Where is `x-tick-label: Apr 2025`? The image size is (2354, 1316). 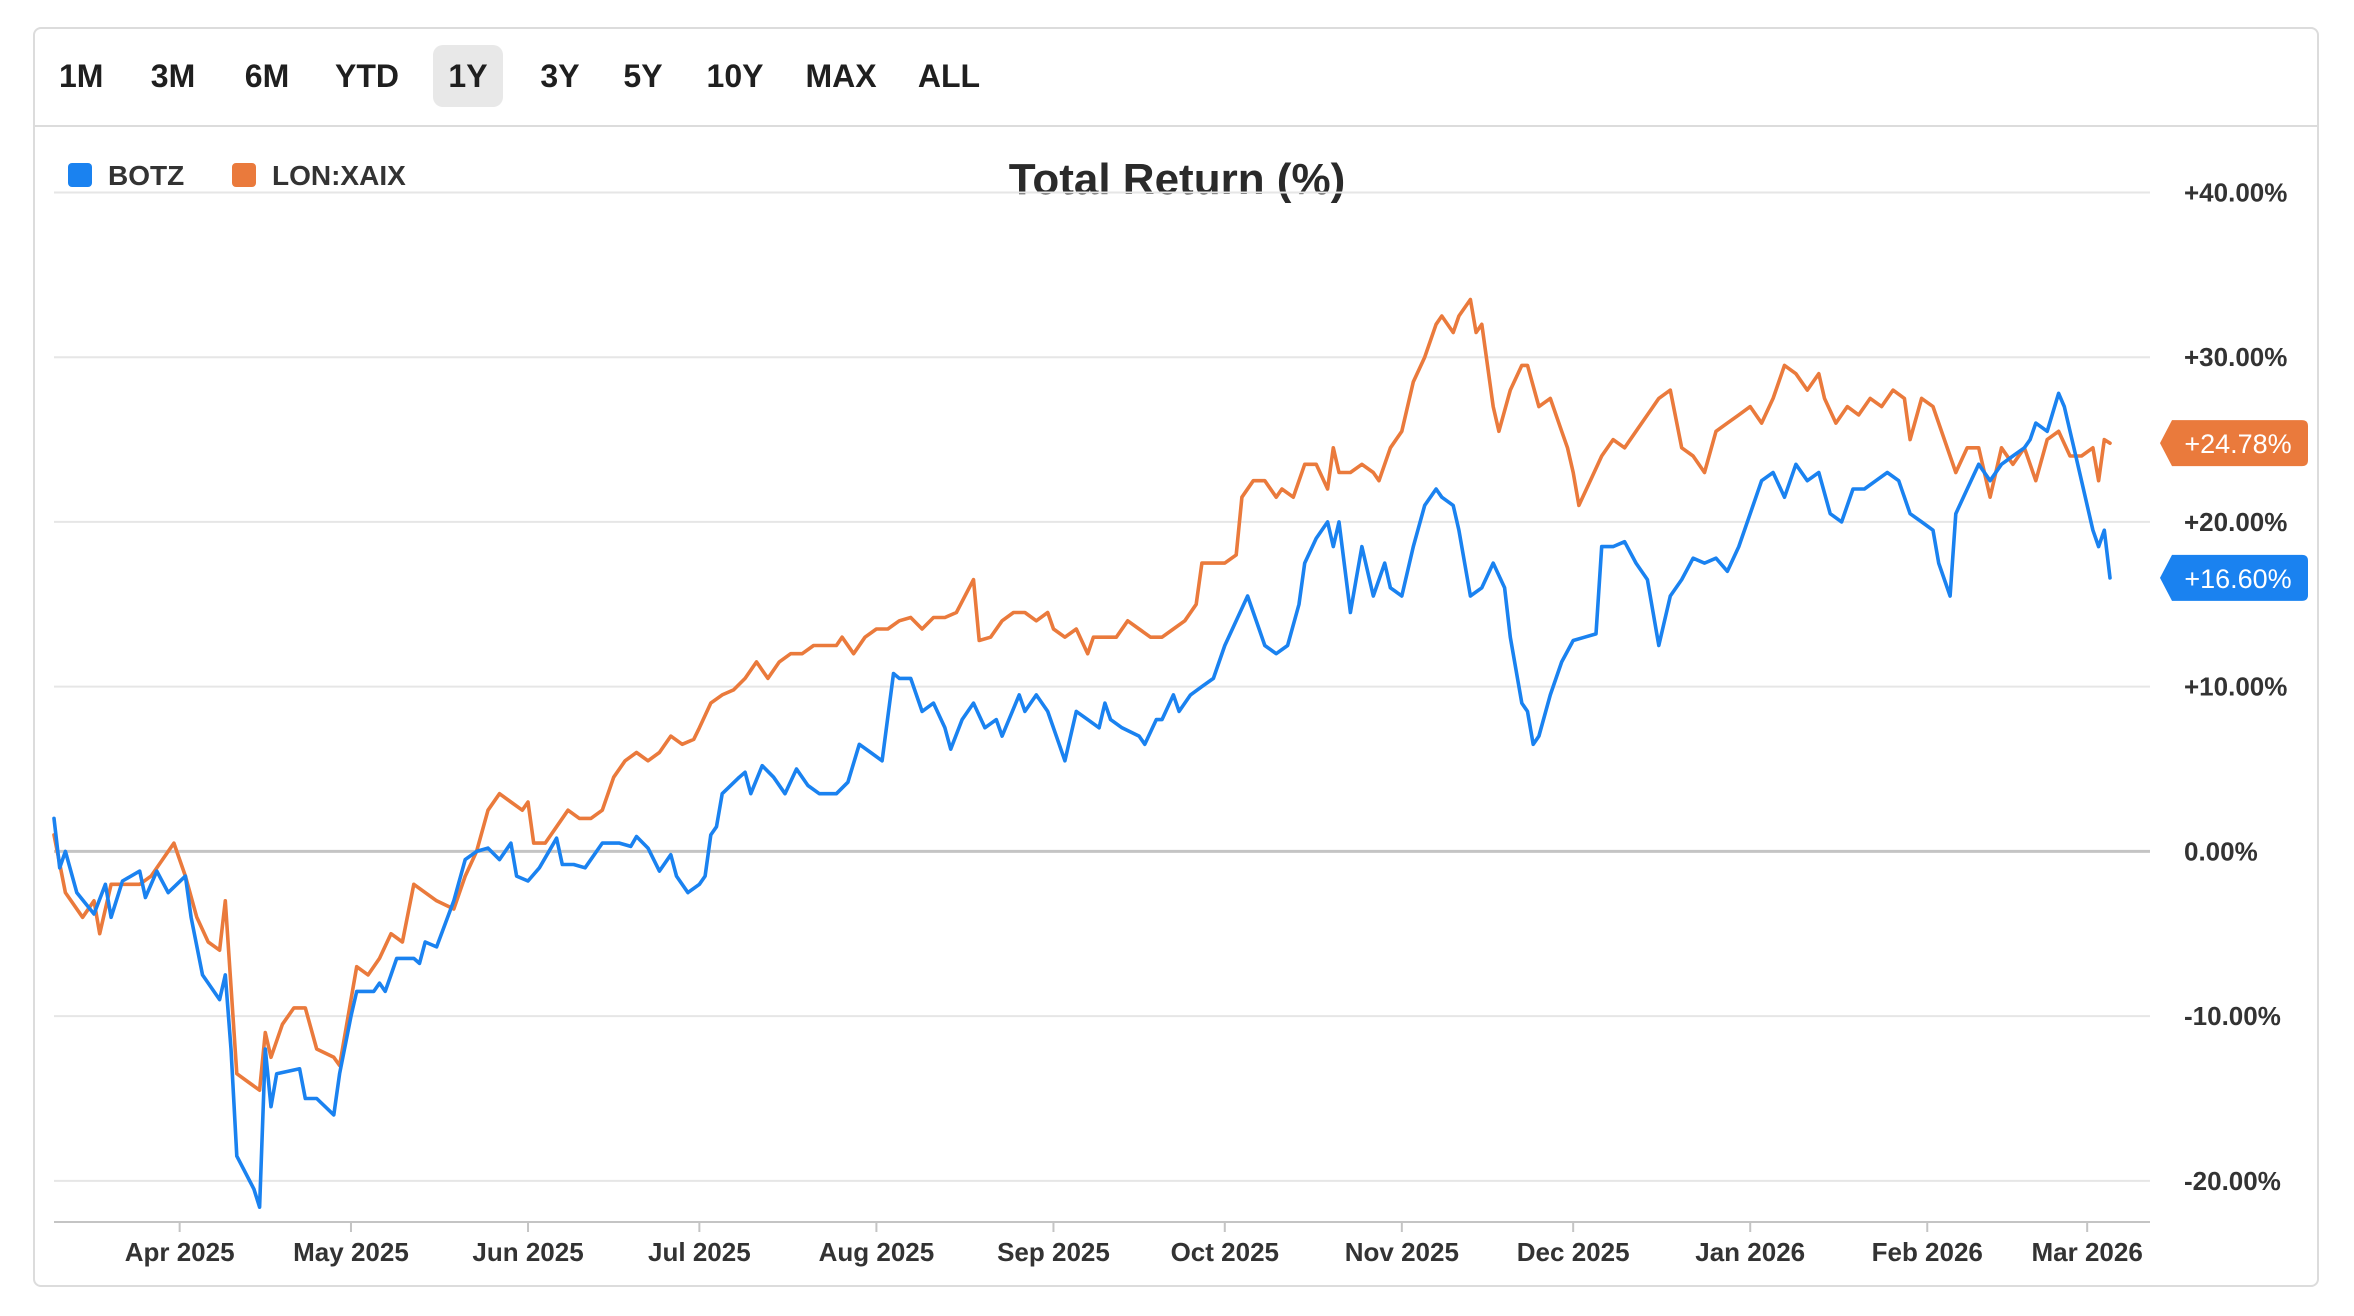 x-tick-label: Apr 2025 is located at coordinates (180, 1252).